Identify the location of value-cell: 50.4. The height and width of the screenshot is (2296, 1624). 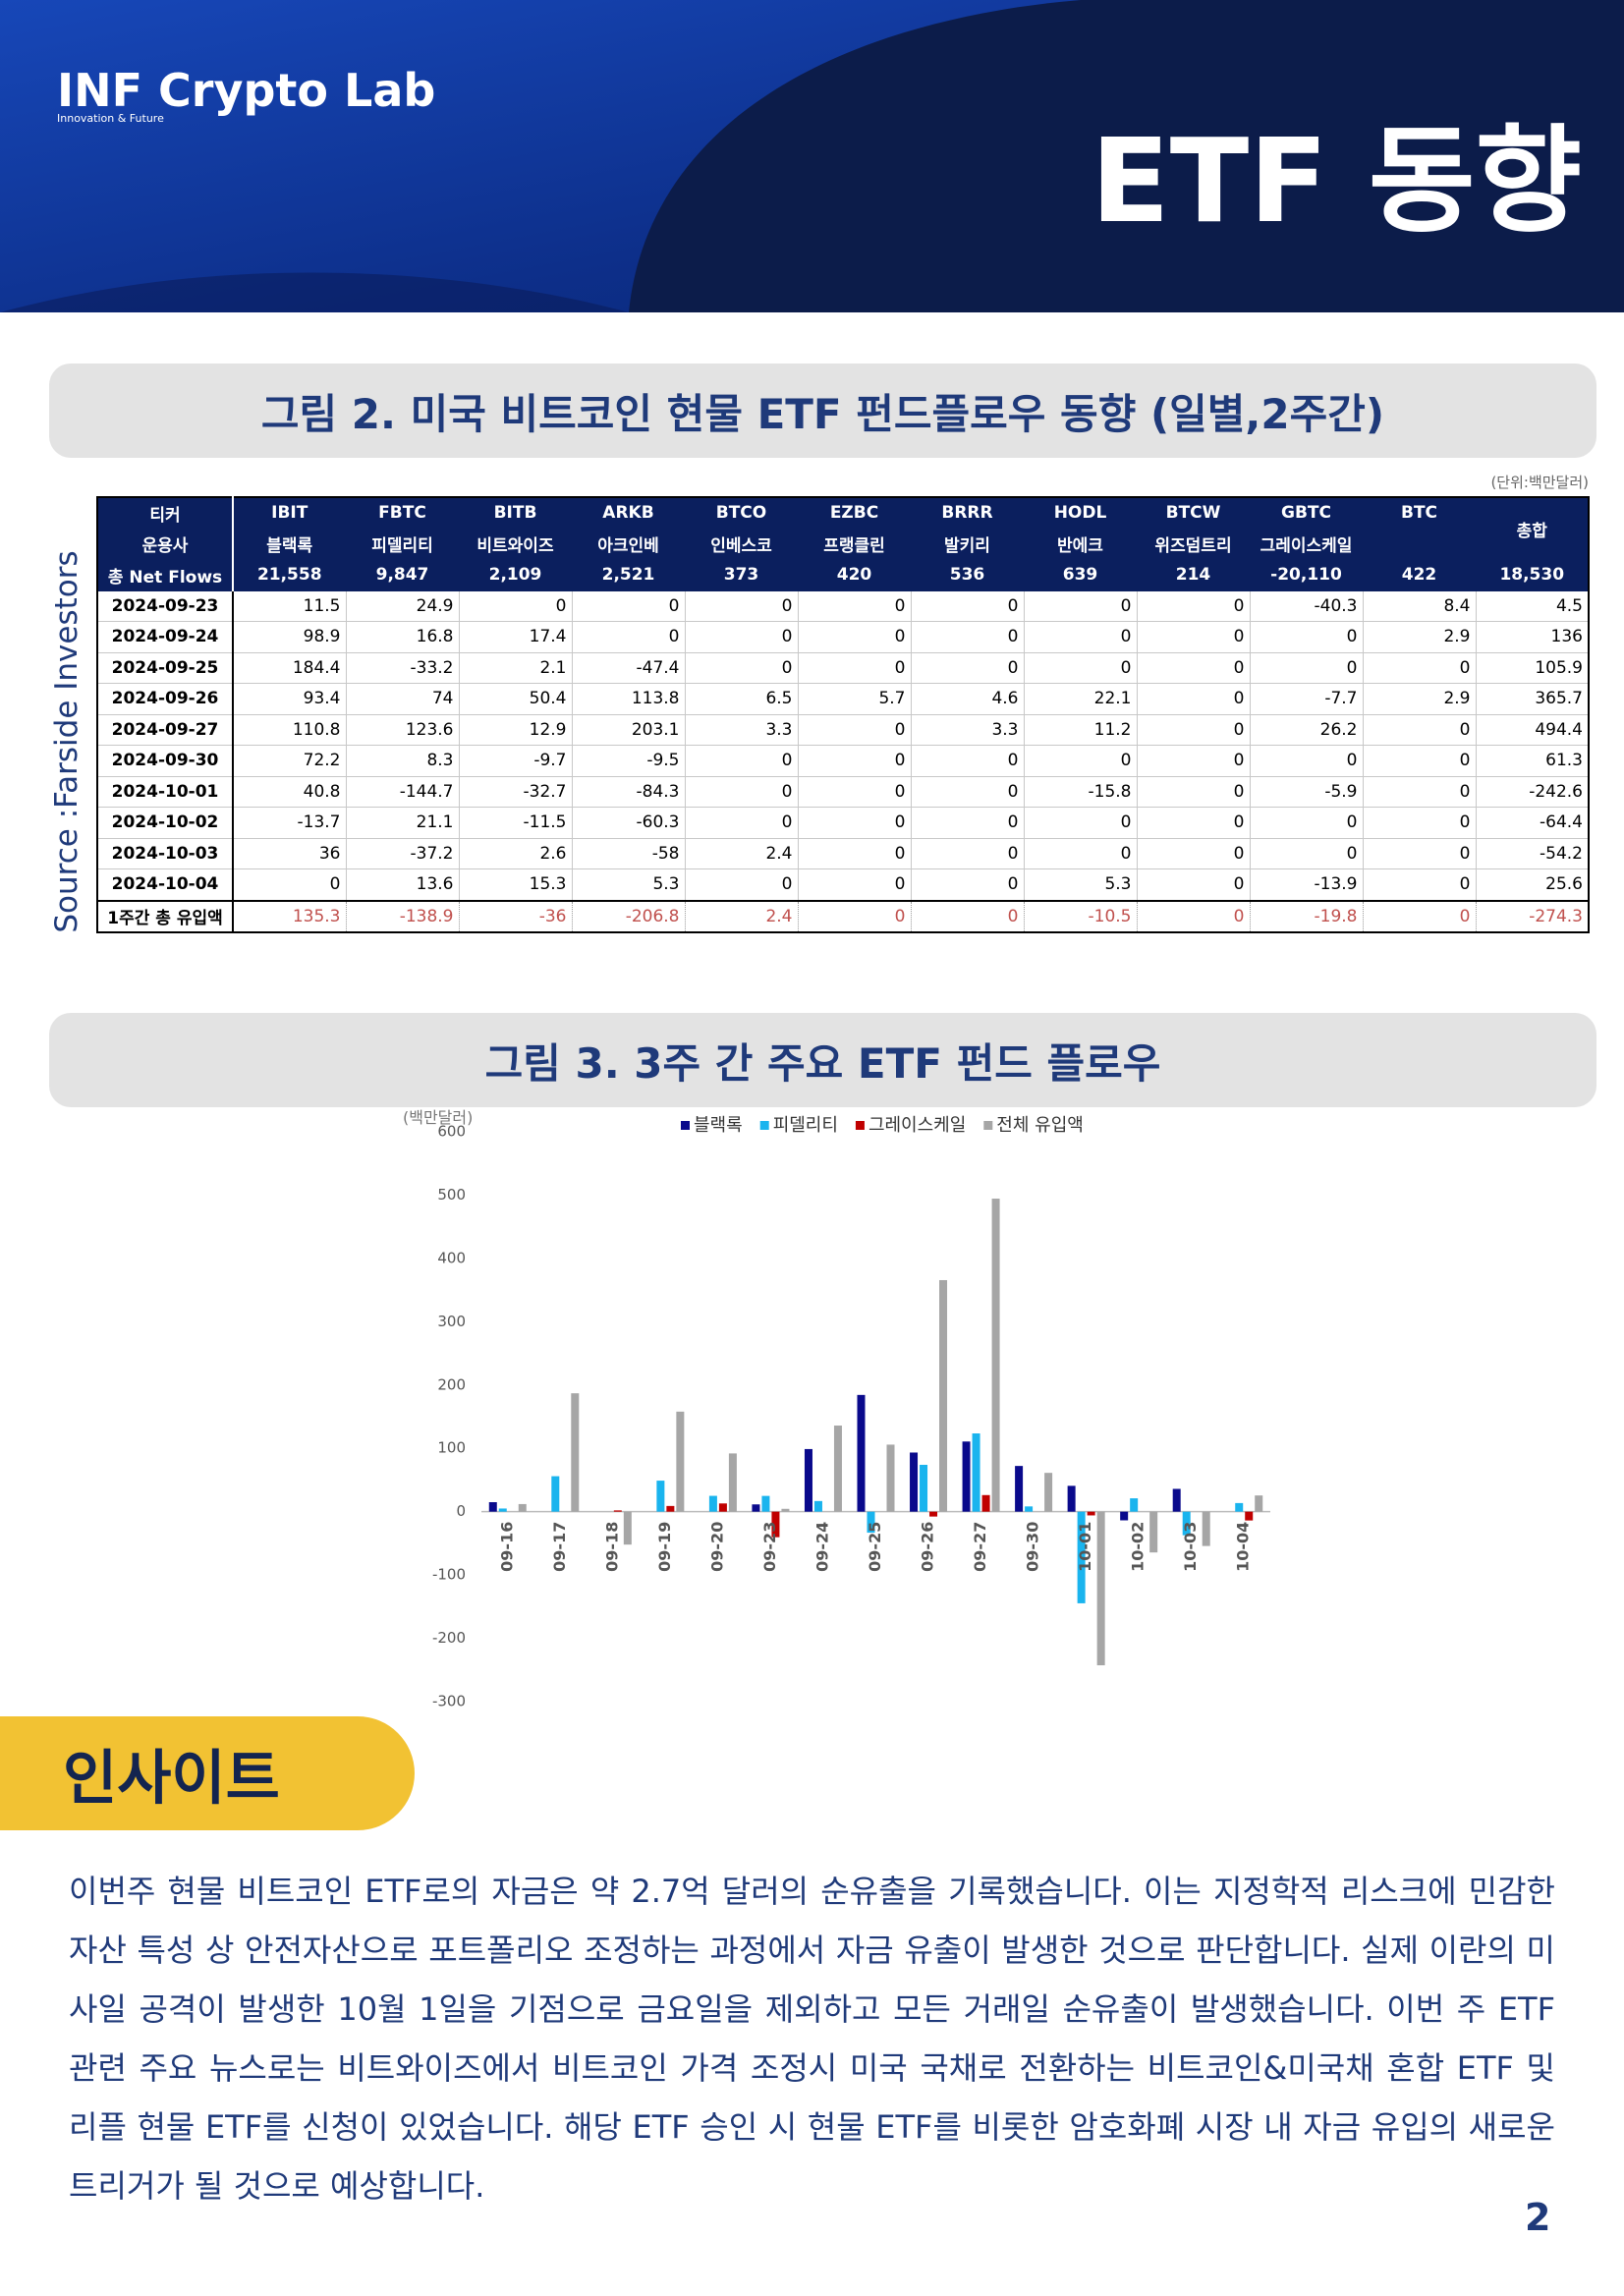
(515, 699).